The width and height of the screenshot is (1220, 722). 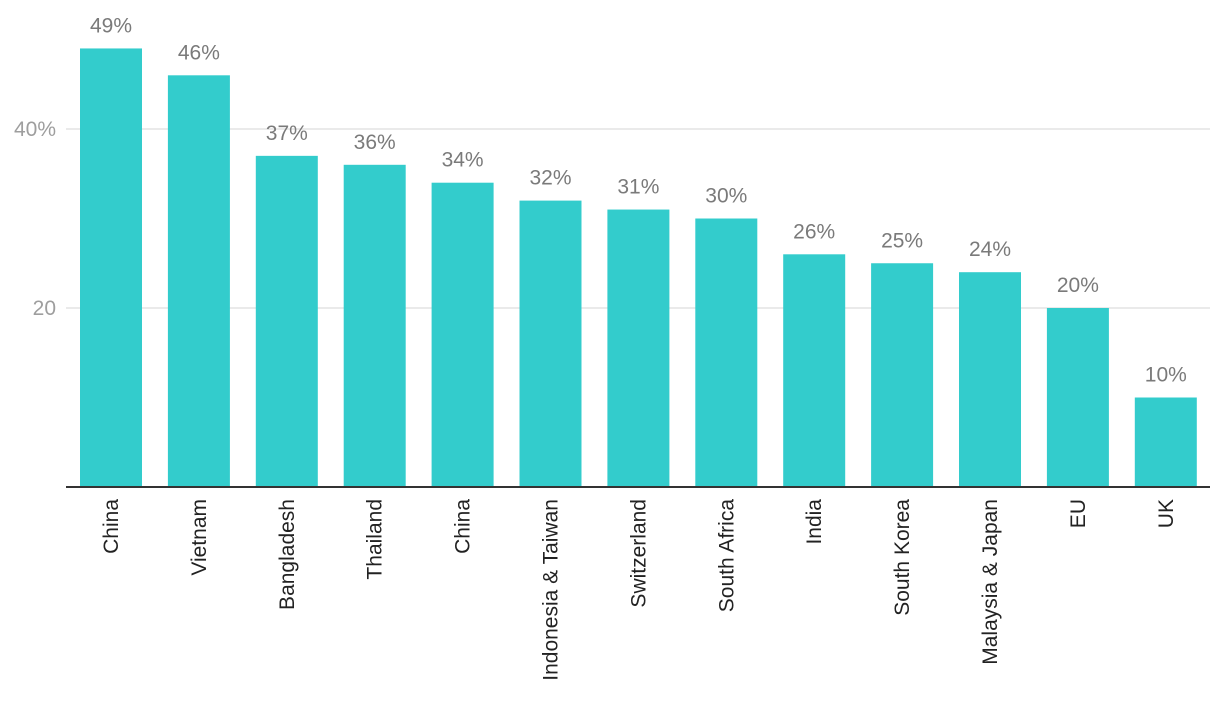 What do you see at coordinates (1166, 513) in the screenshot?
I see `x-category-label: UK` at bounding box center [1166, 513].